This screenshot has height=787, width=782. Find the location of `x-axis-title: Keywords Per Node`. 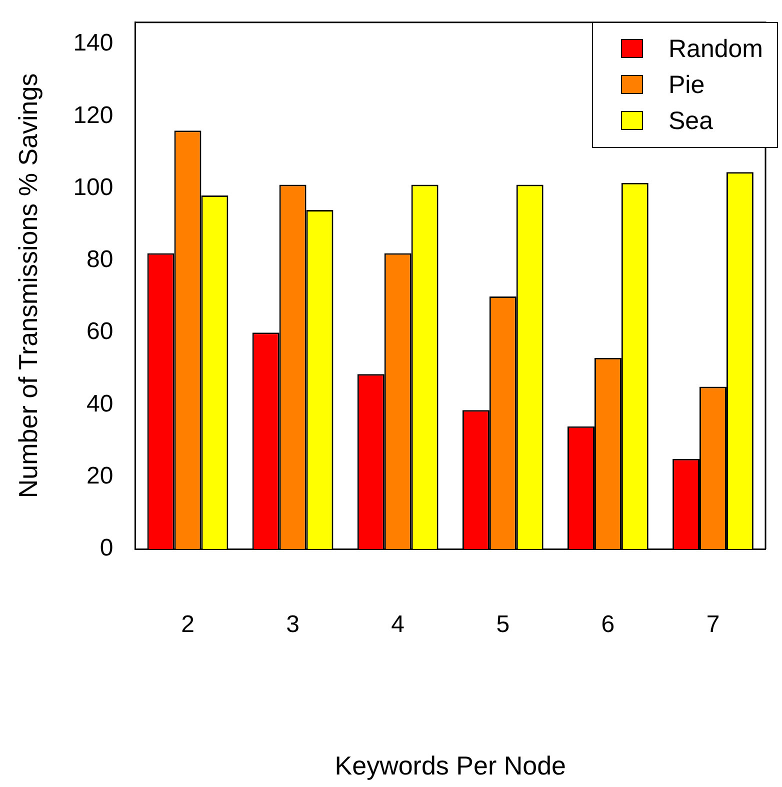

x-axis-title: Keywords Per Node is located at coordinates (450, 765).